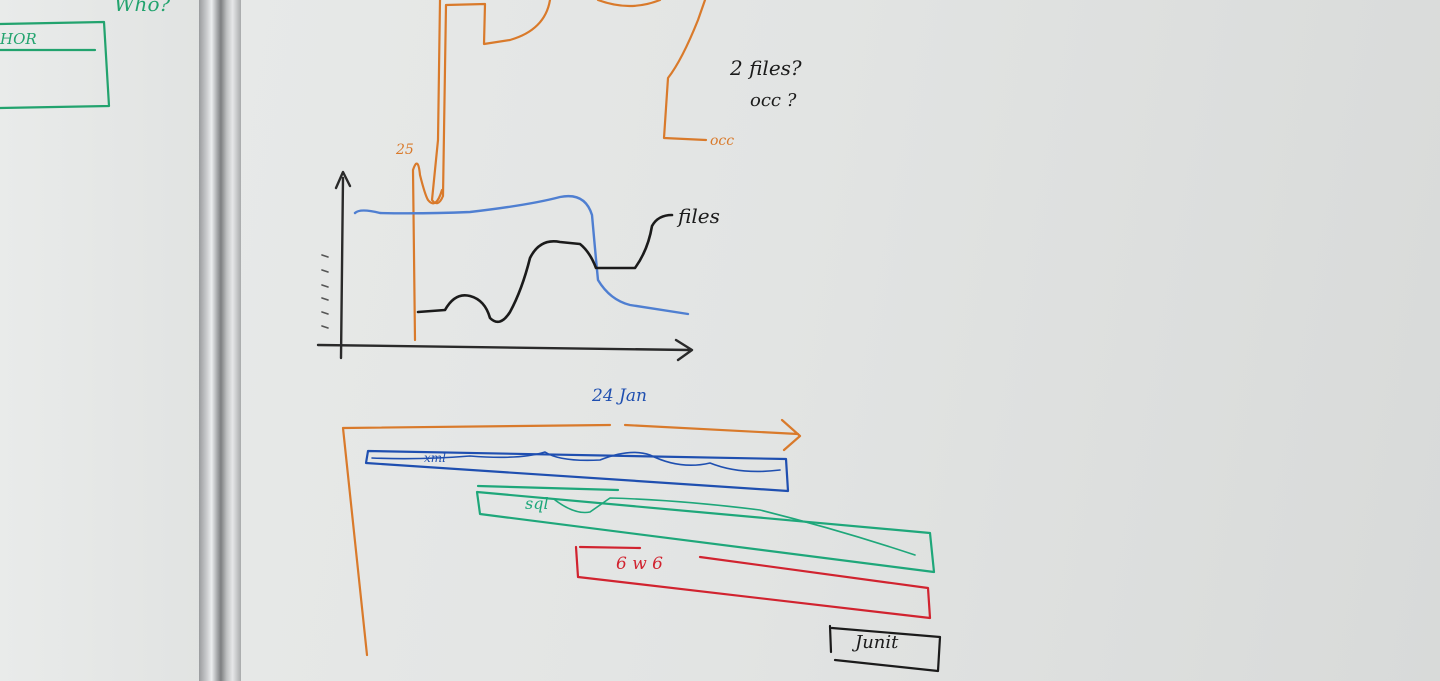 The image size is (1440, 681). I want to click on sql-bar, so click(705, 529).